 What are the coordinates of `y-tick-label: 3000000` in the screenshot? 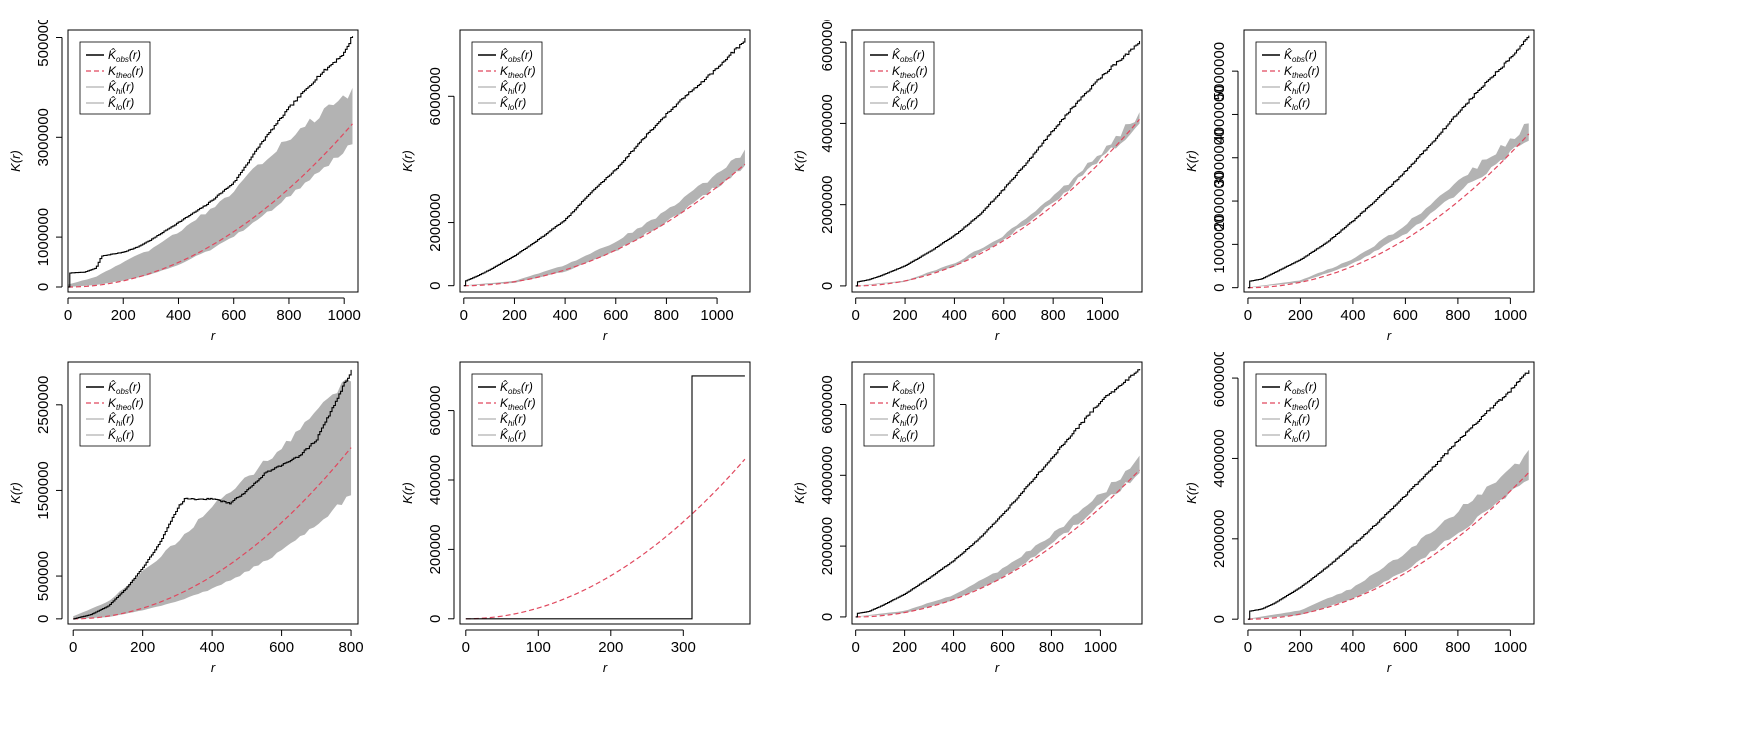 It's located at (1219, 158).